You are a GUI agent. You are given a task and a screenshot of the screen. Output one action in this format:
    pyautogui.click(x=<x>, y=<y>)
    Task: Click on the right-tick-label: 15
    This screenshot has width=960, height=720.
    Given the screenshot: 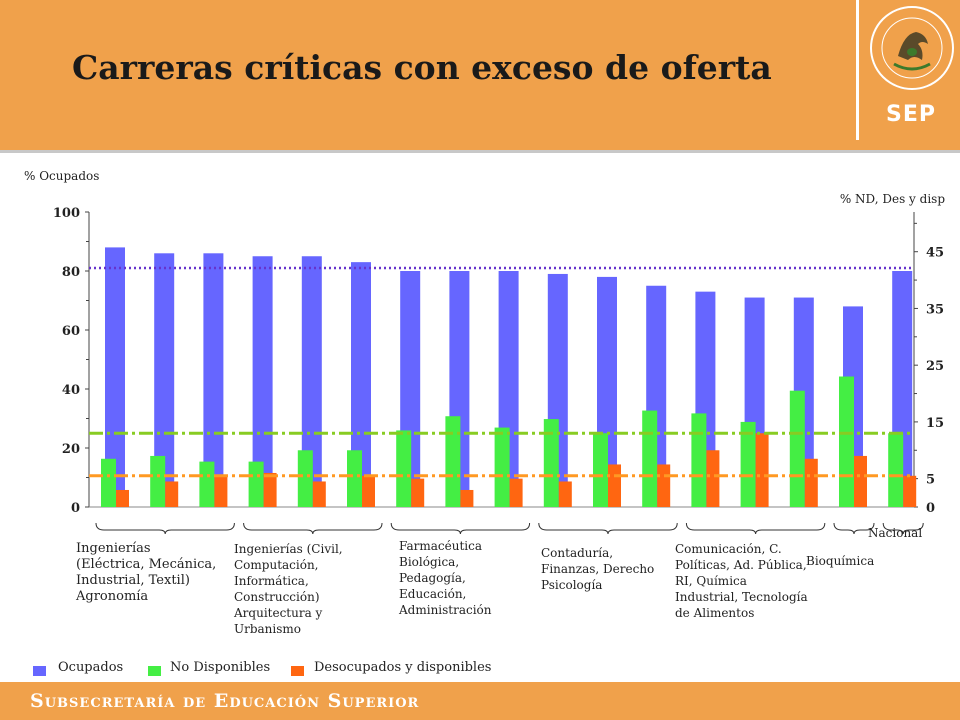 What is the action you would take?
    pyautogui.click(x=935, y=423)
    